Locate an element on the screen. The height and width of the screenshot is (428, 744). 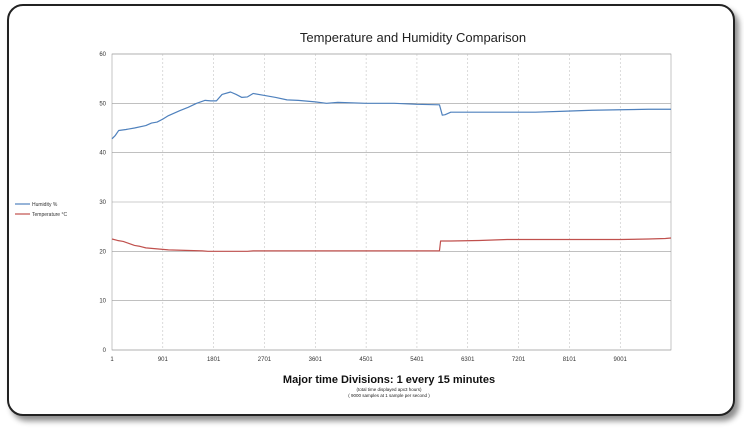
y-tick-label: 60 is located at coordinates (102, 55).